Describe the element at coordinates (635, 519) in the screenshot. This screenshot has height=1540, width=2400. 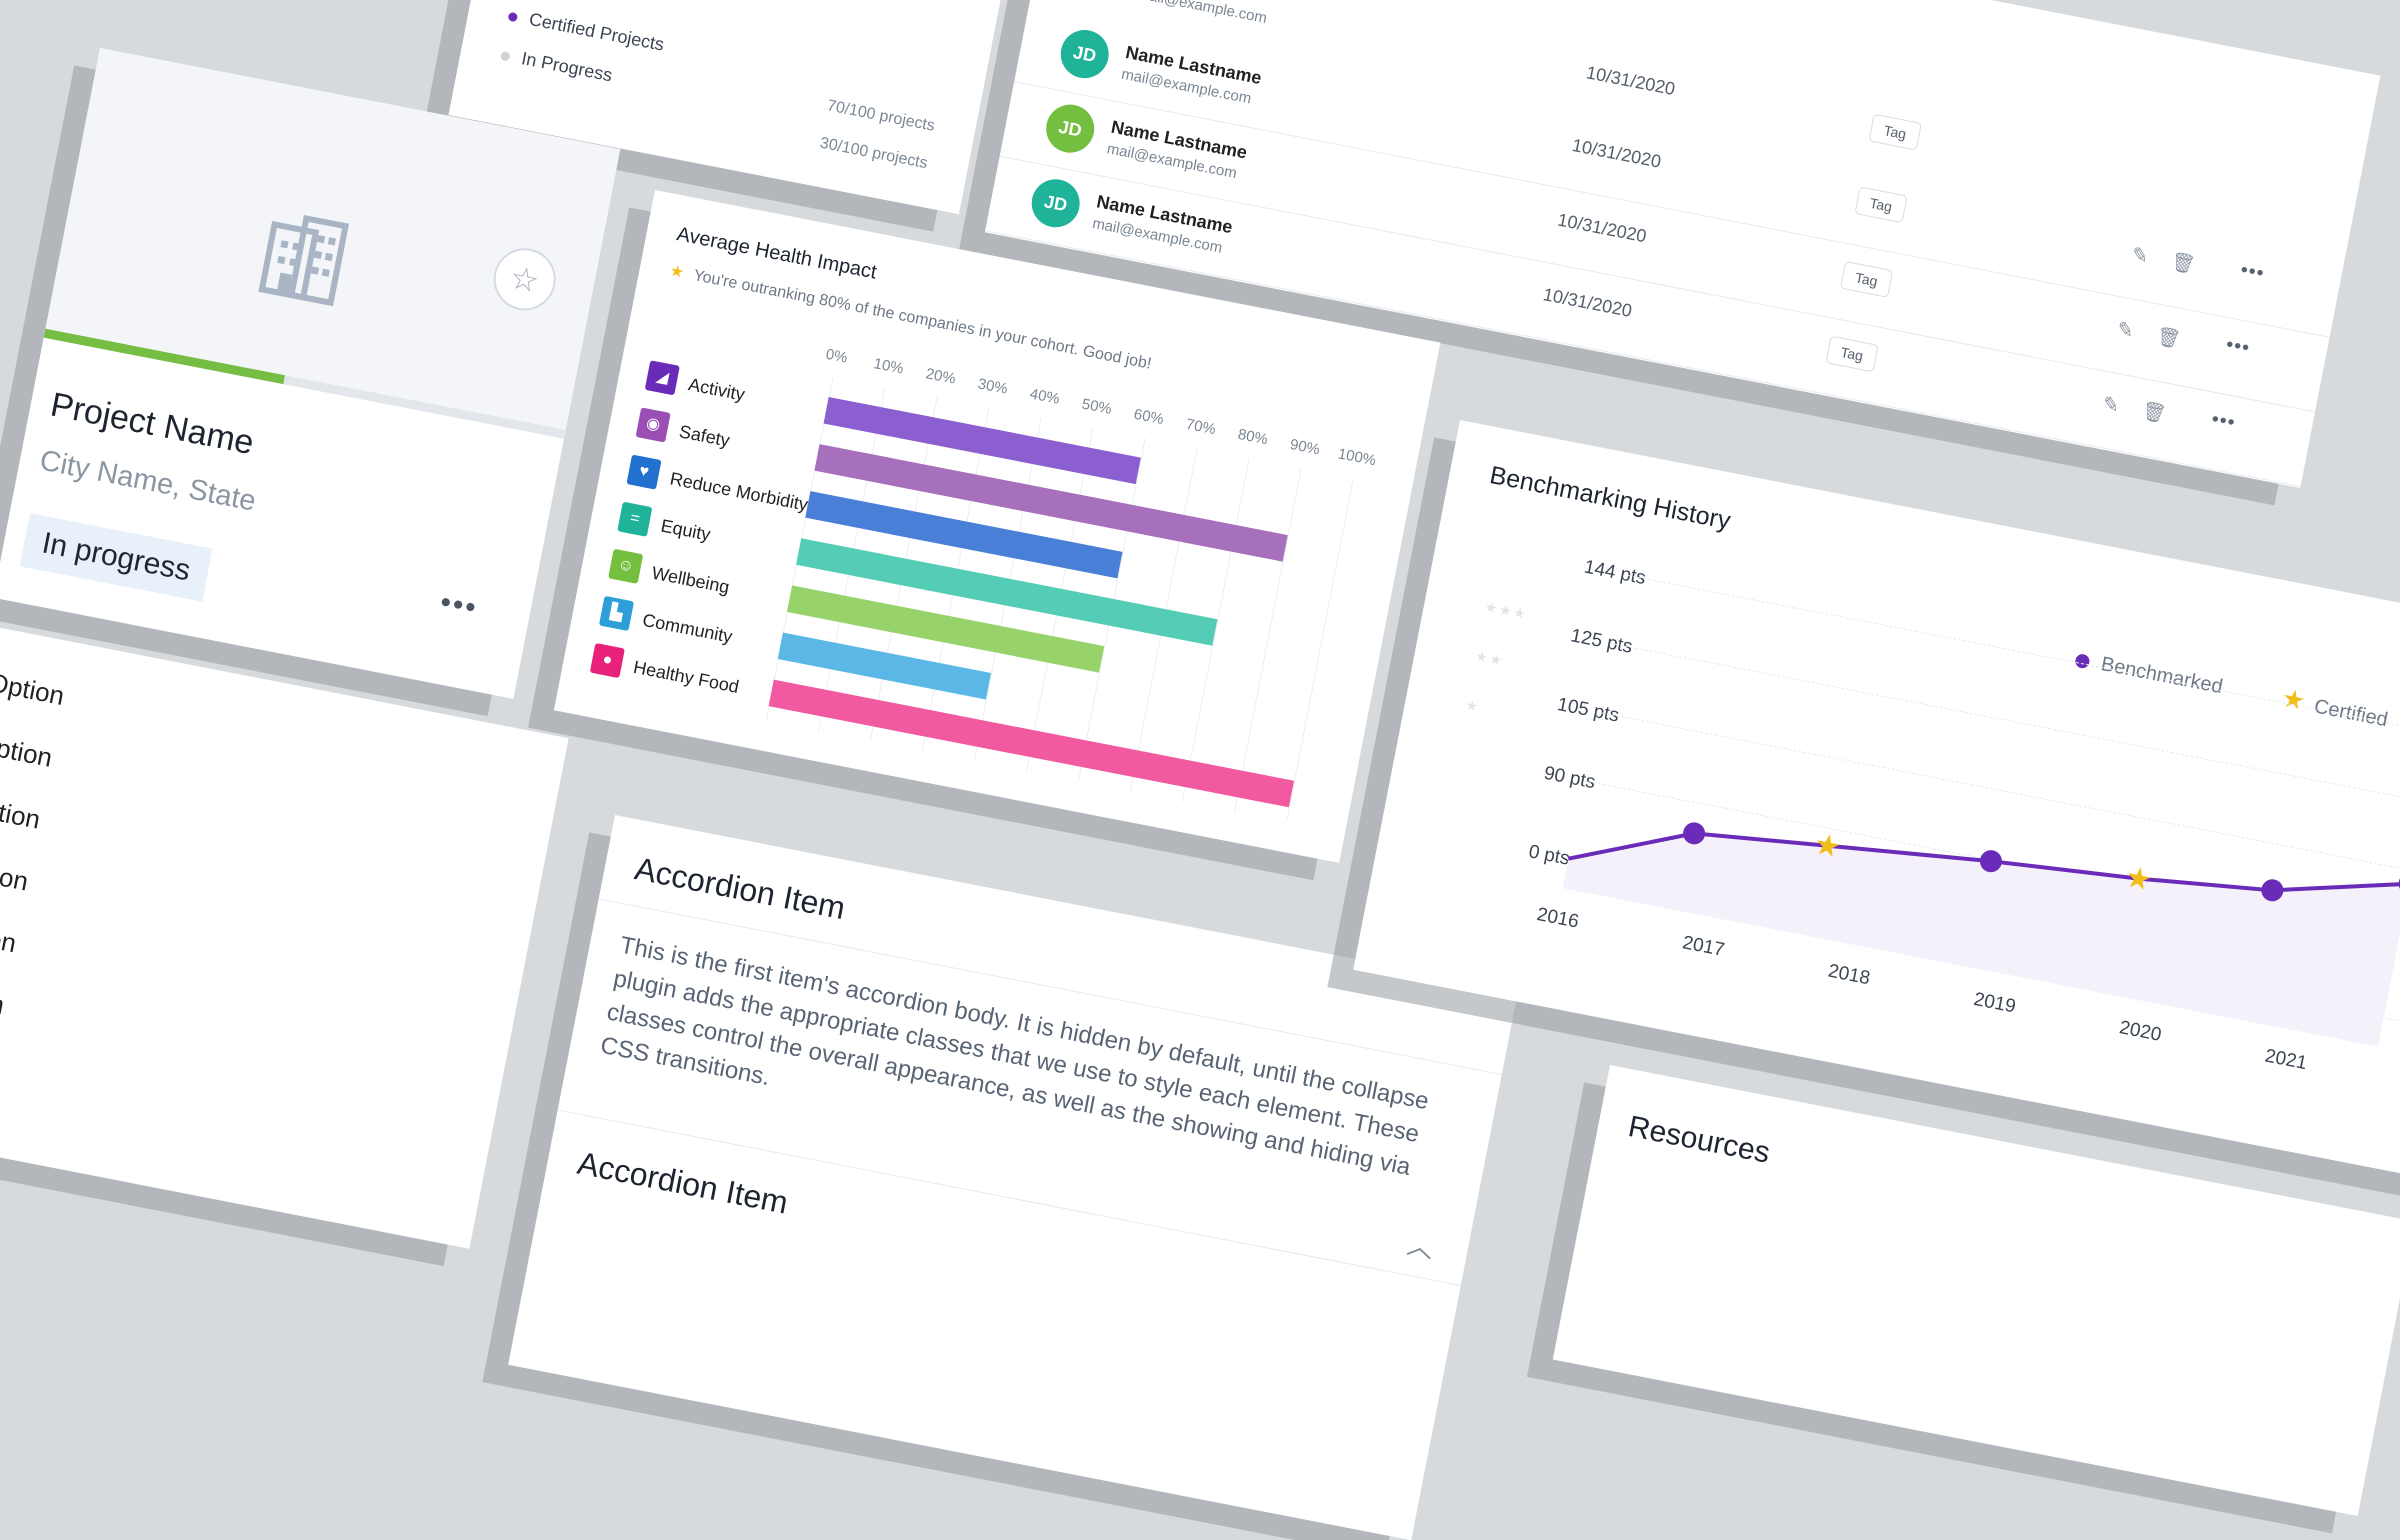
I see `equals-icon: =` at that location.